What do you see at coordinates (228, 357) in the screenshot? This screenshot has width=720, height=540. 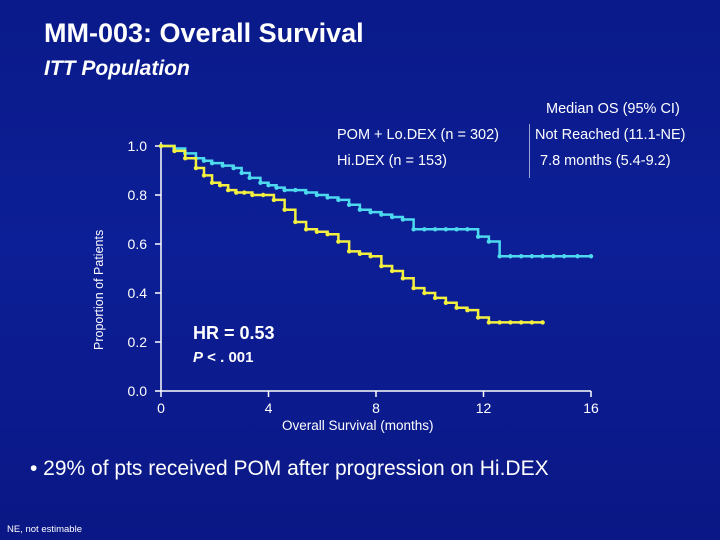 I see `p-value-text: < . 001` at bounding box center [228, 357].